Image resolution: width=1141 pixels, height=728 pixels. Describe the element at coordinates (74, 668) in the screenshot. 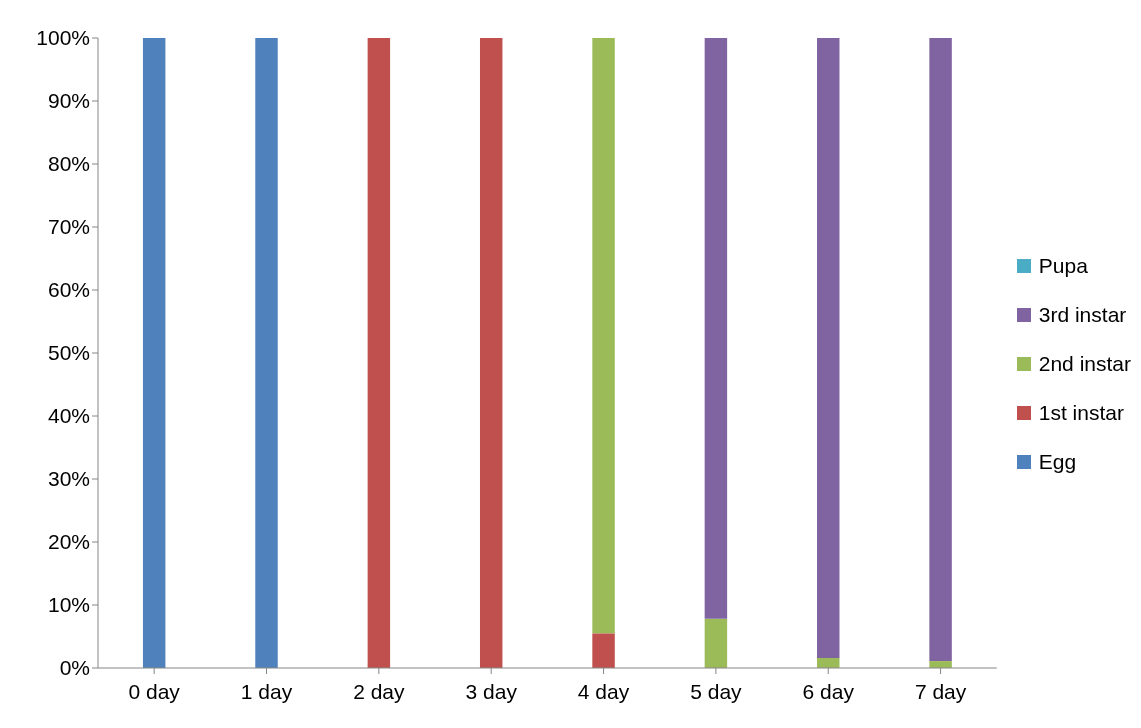

I see `y-tick-label: 0%` at that location.